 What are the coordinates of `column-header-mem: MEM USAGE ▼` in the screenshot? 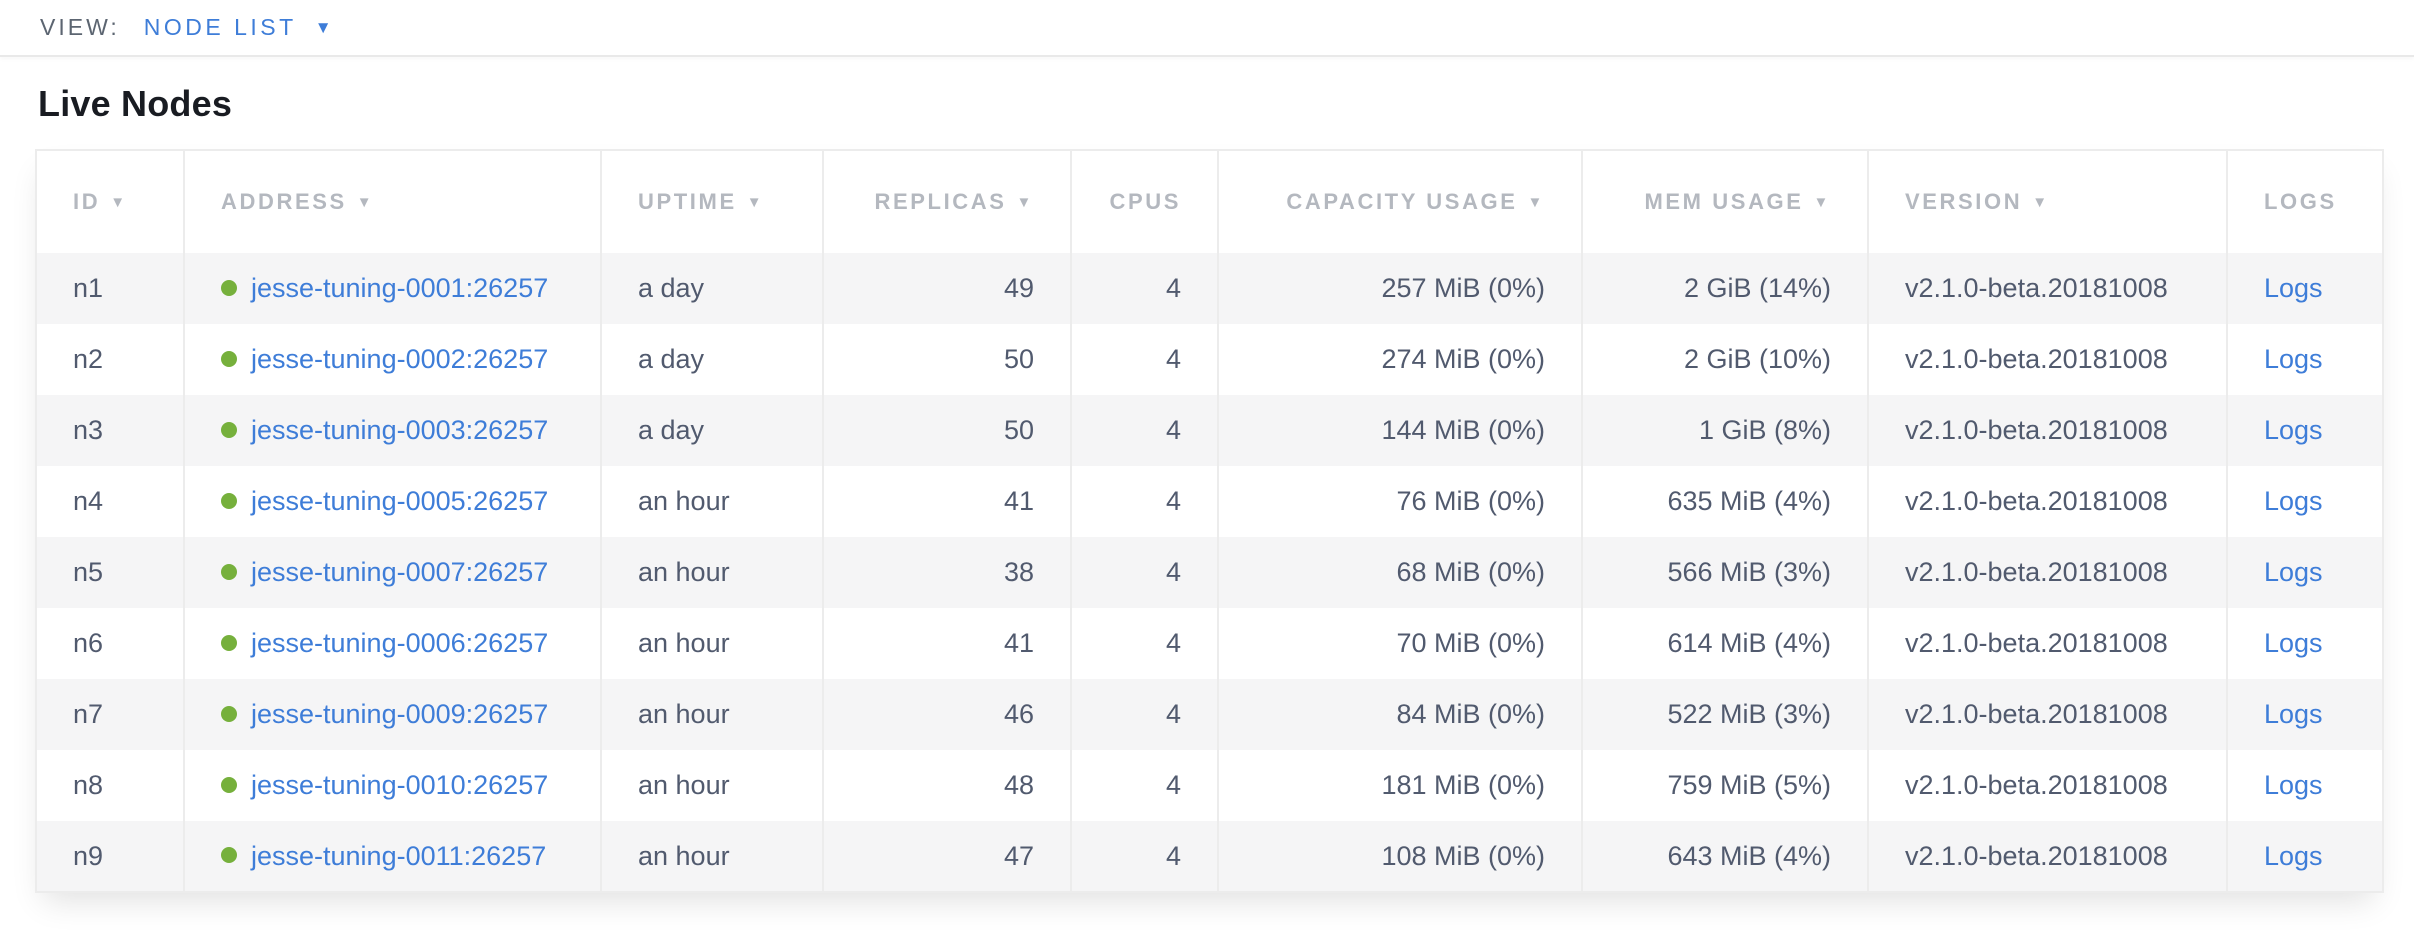 It's located at (1725, 201).